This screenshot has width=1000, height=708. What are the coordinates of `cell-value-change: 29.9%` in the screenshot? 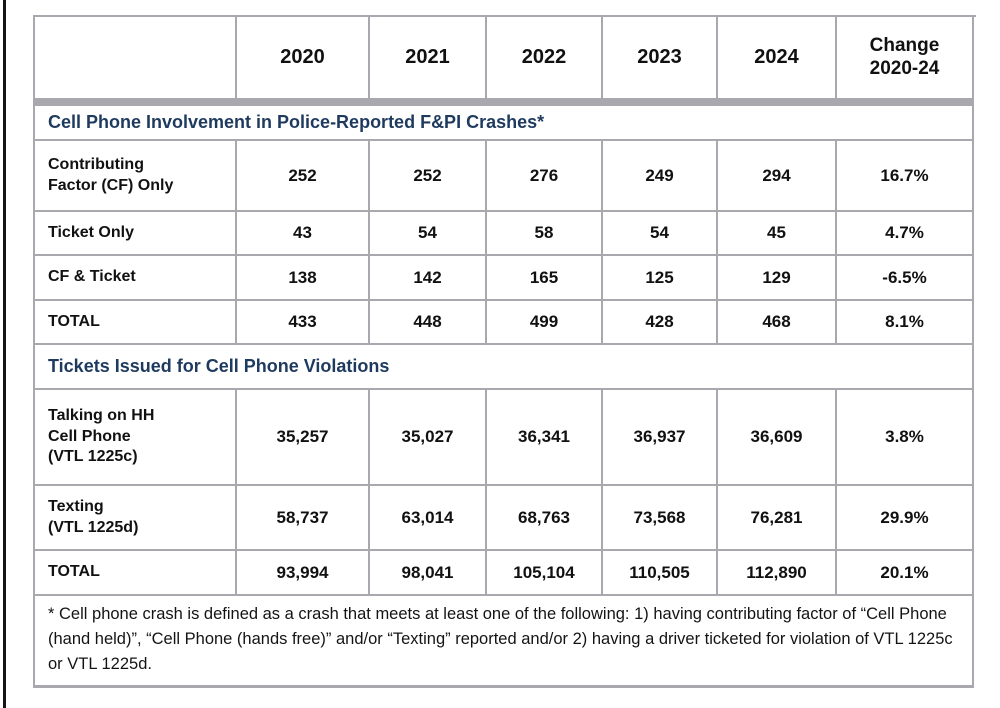 It's located at (905, 518).